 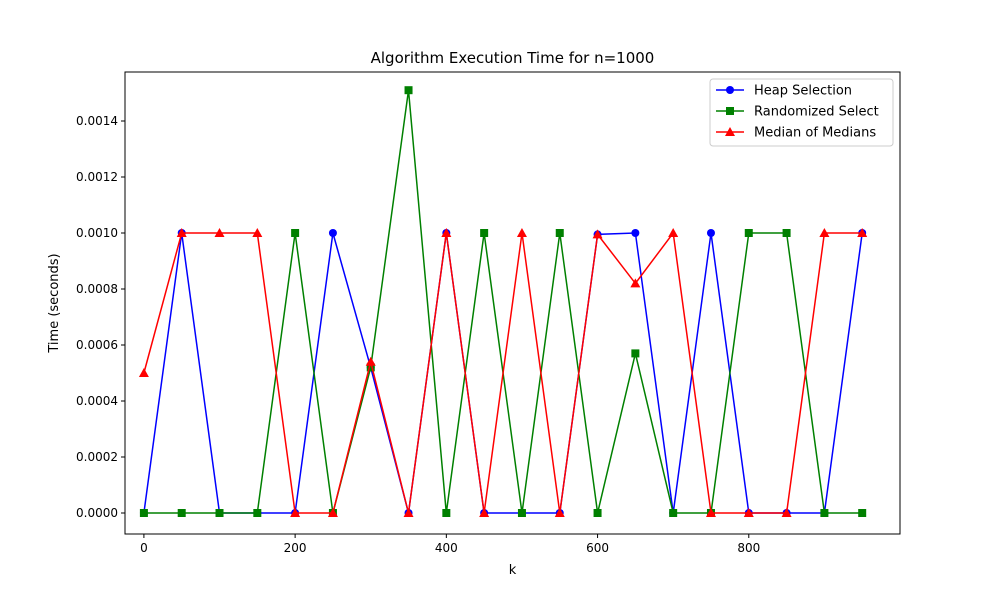 What do you see at coordinates (144, 548) in the screenshot?
I see `x-tick-label: 0` at bounding box center [144, 548].